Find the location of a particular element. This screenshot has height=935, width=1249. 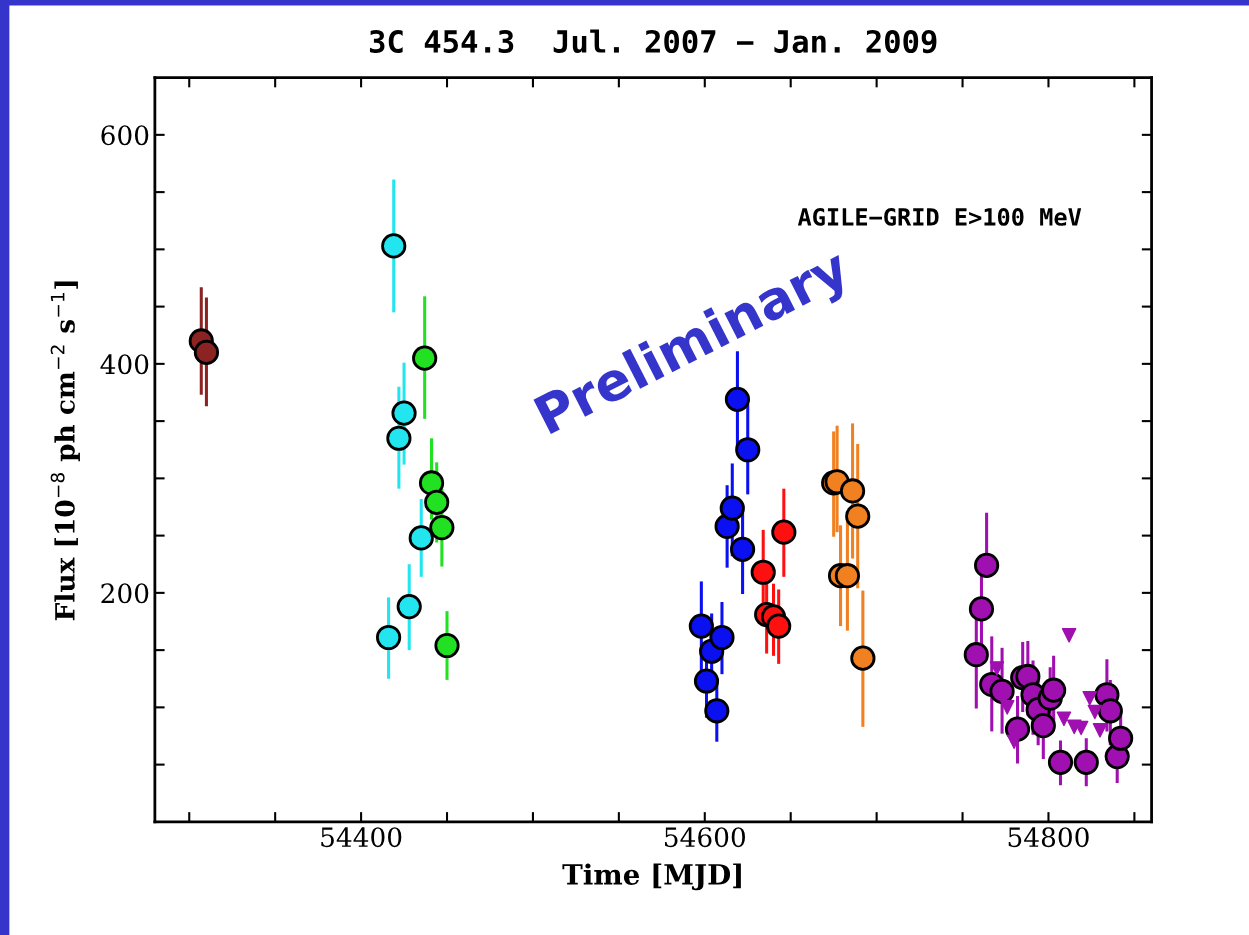

x-tick-label: 54400 is located at coordinates (361, 837).